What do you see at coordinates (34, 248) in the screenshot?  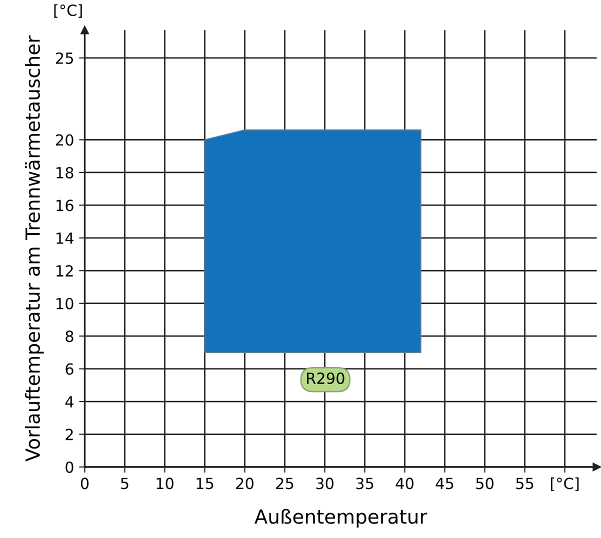 I see `y-axis-title: Vorlauftemperatur am Trennwärmetauscher` at bounding box center [34, 248].